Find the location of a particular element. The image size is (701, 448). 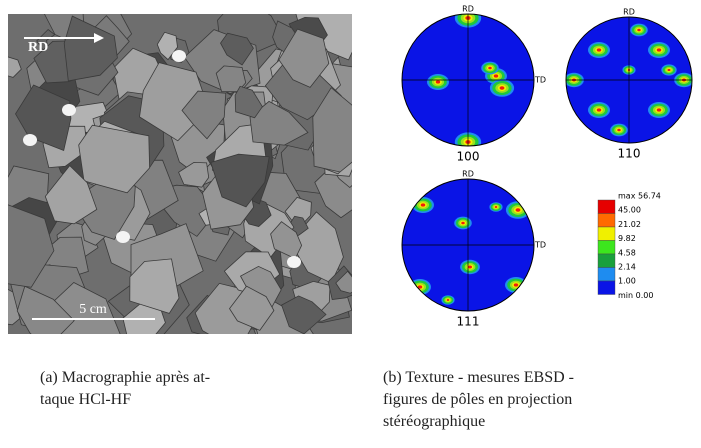

direction-label: RD is located at coordinates (38, 47).